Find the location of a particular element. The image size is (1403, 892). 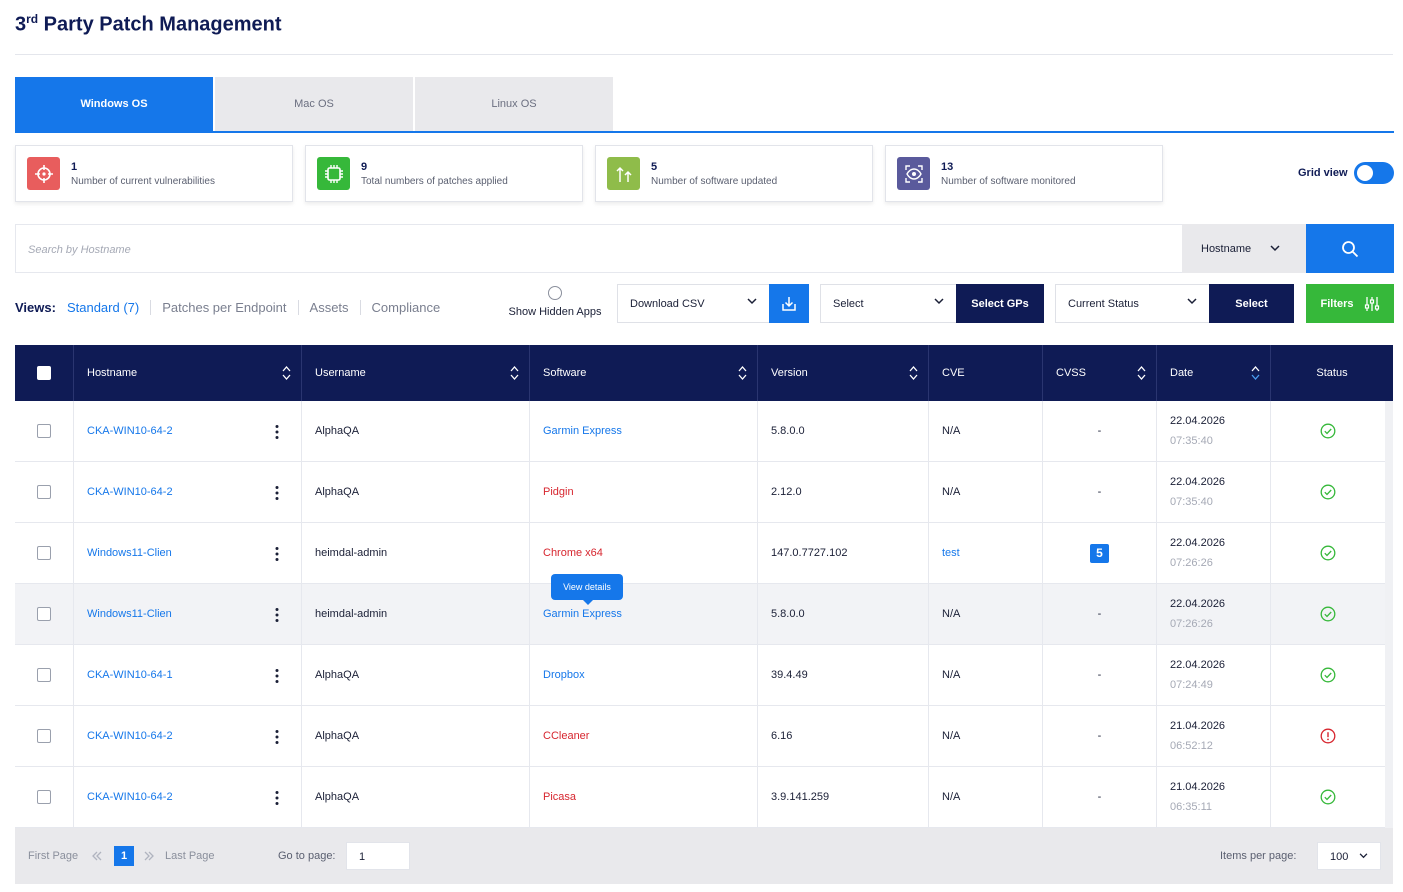

search-input: Search by Hostname is located at coordinates (598, 248).